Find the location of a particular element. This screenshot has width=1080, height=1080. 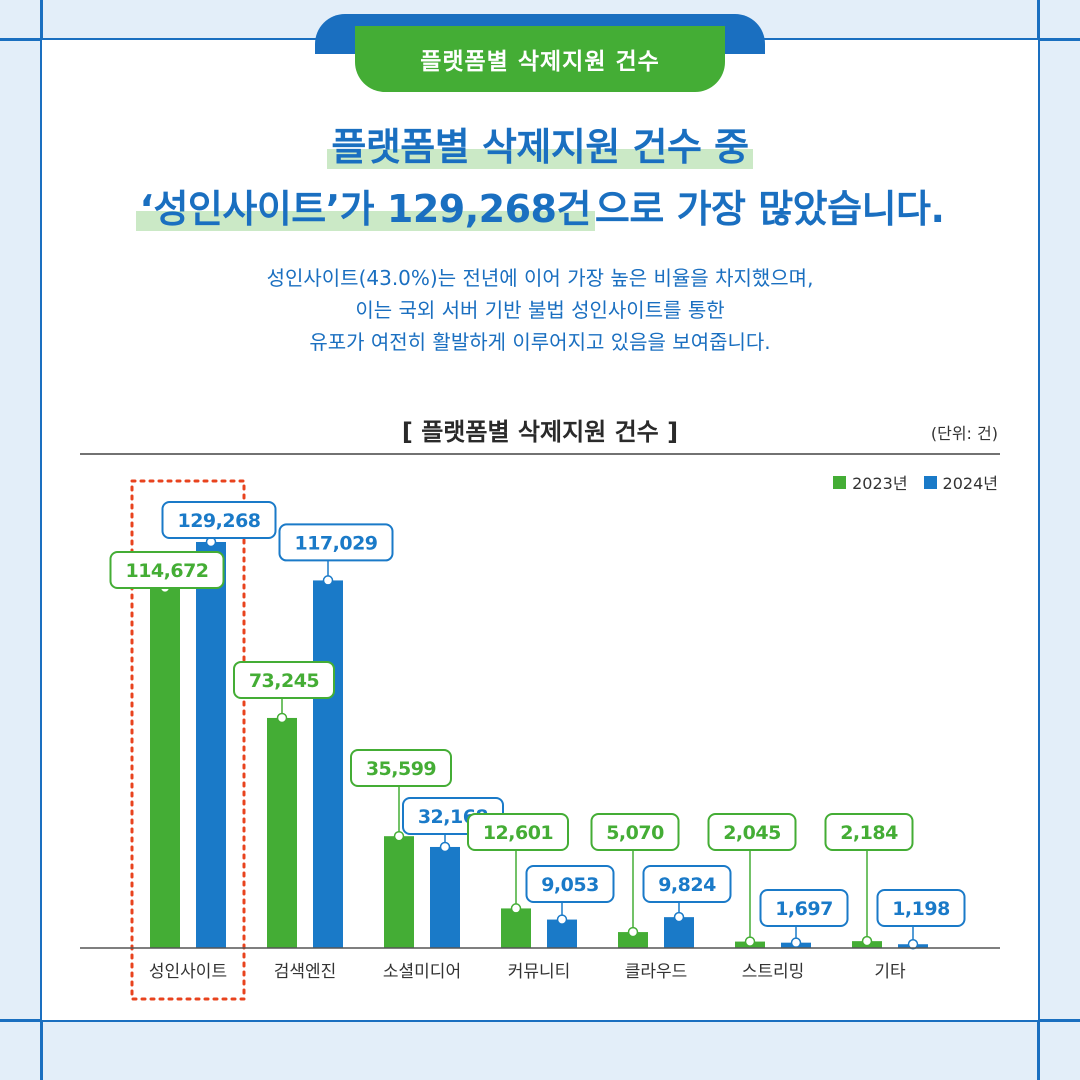

category-label-0: 성인사이트 is located at coordinates (188, 972).